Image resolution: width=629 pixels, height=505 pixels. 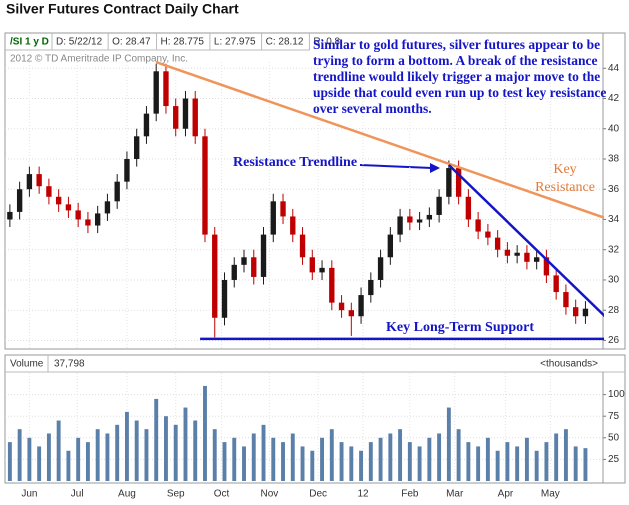 What do you see at coordinates (127, 494) in the screenshot?
I see `x-tick-label: Aug` at bounding box center [127, 494].